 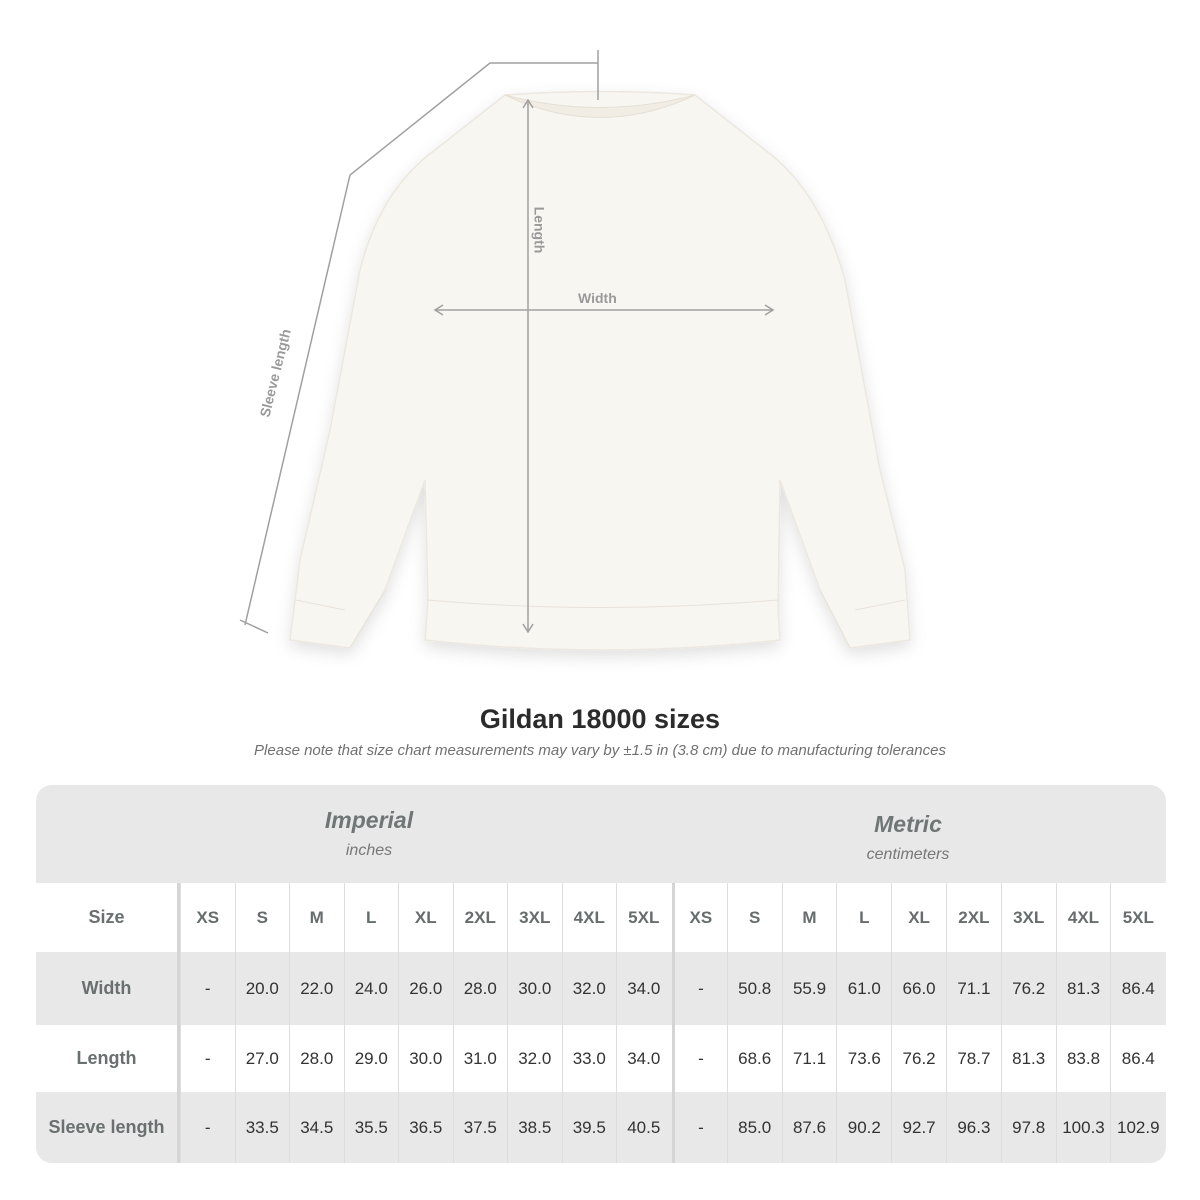 I want to click on row-label: Sleeve length, so click(x=108, y=1127).